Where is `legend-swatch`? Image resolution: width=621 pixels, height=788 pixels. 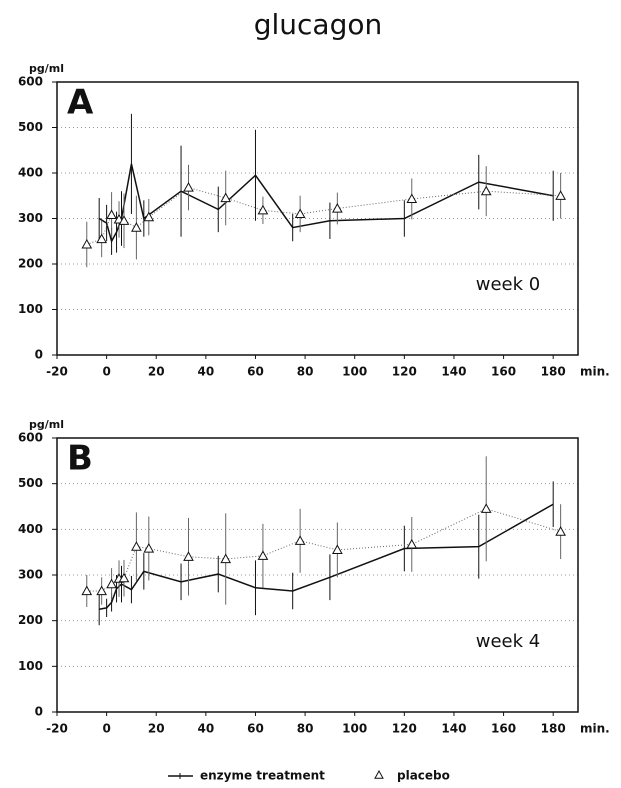 legend-swatch is located at coordinates (379, 774).